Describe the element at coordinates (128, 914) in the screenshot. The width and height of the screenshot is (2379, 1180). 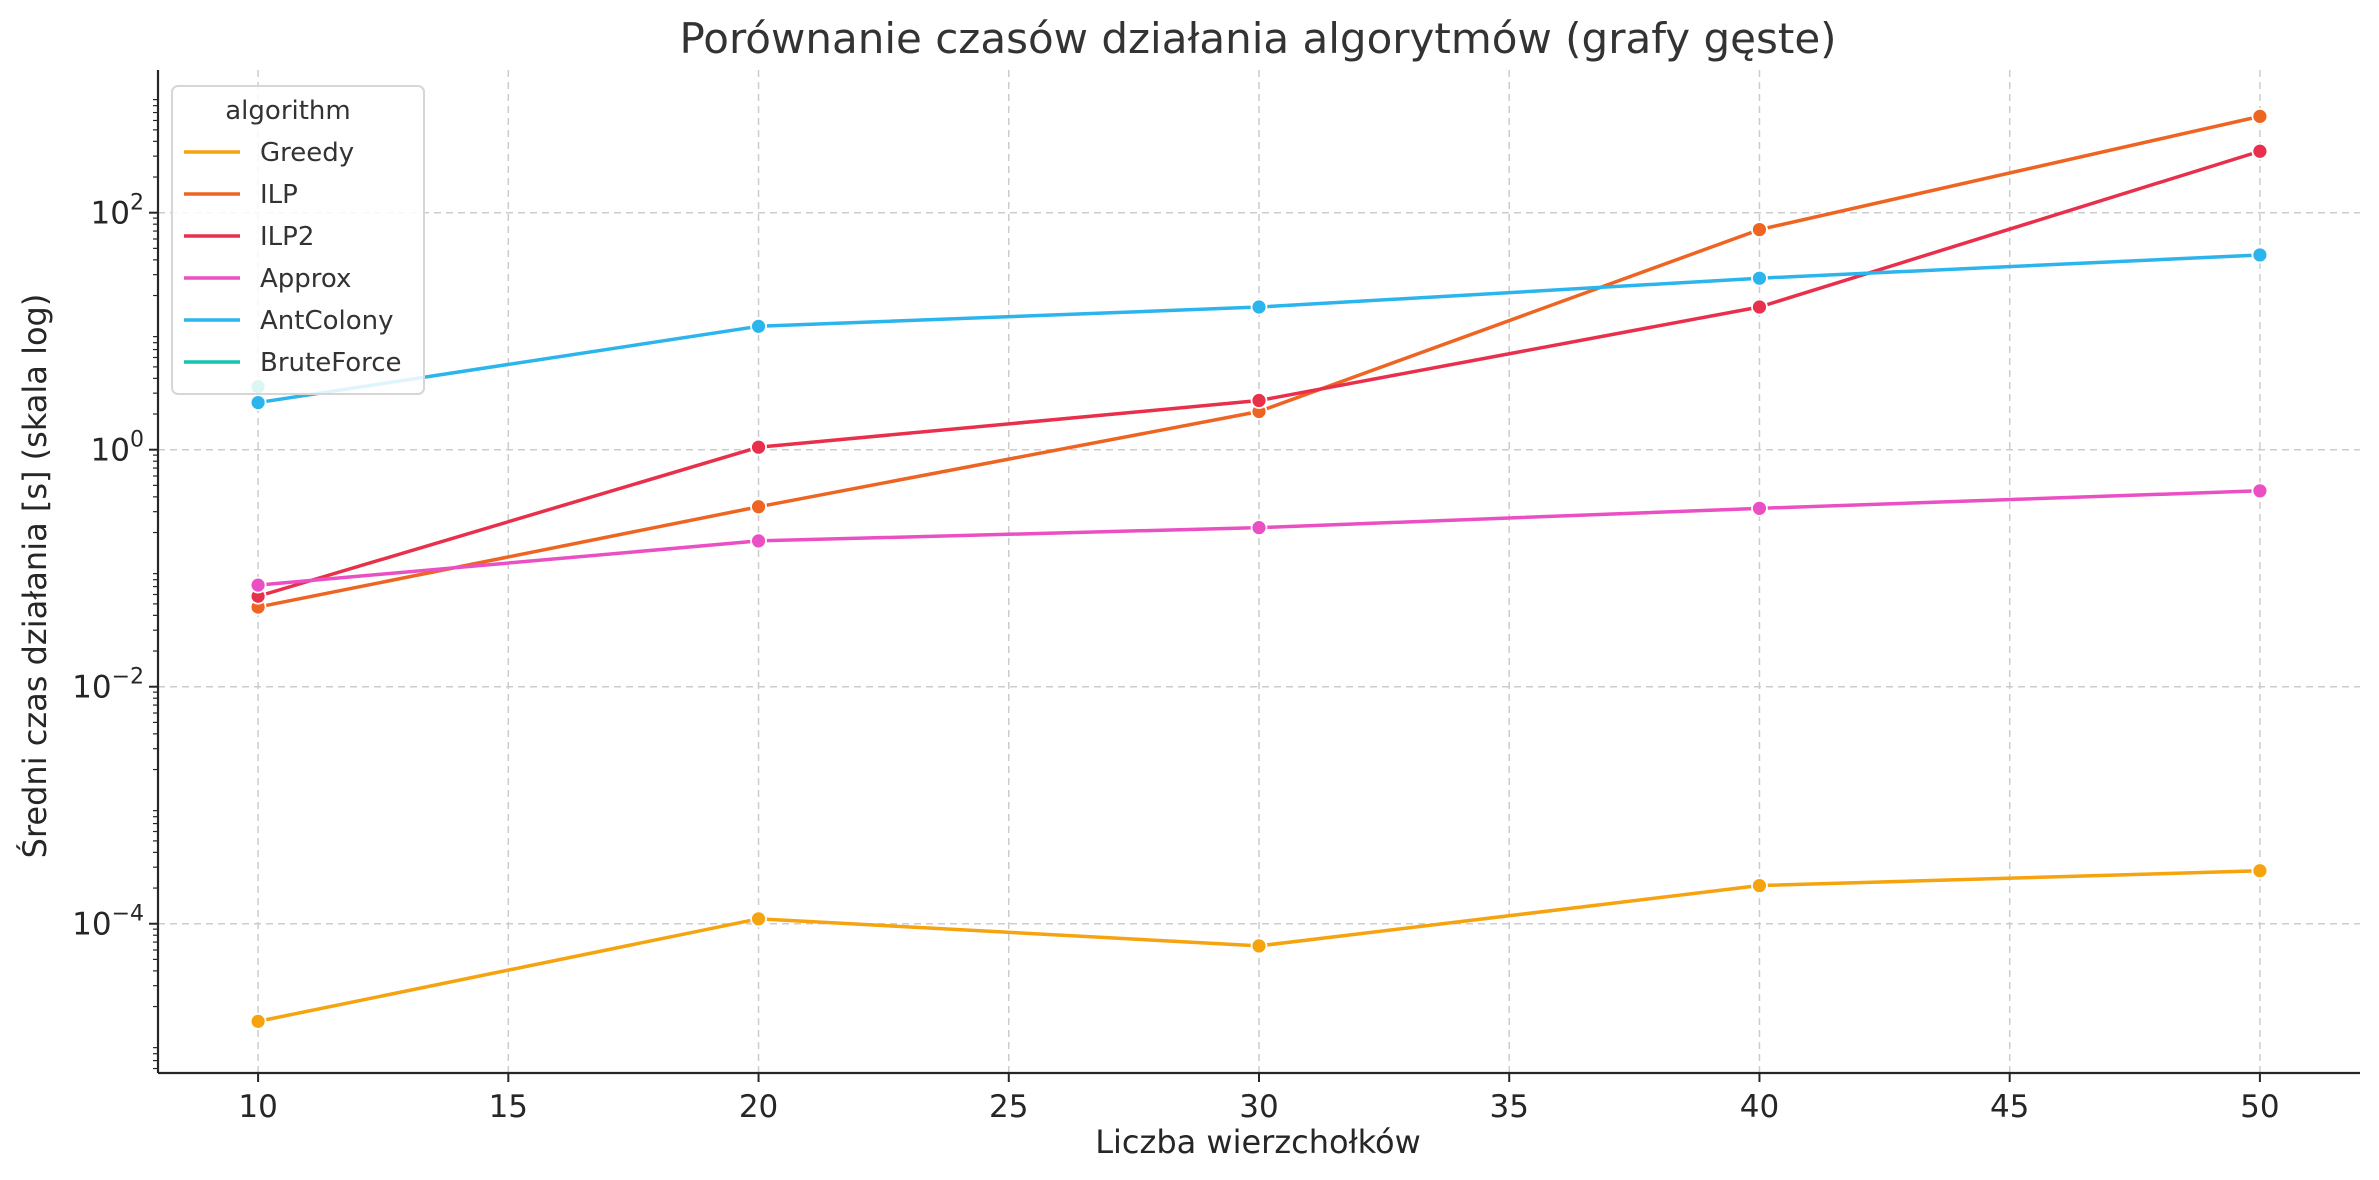
I see `y-tick-exponent: −4` at that location.